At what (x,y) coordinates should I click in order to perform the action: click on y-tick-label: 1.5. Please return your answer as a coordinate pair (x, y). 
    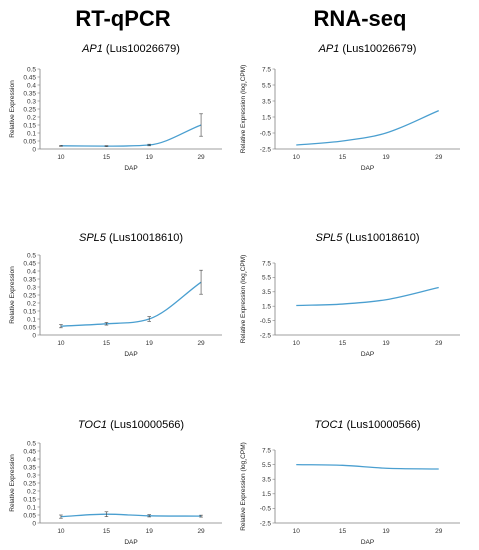
    Looking at the image, I should click on (266, 307).